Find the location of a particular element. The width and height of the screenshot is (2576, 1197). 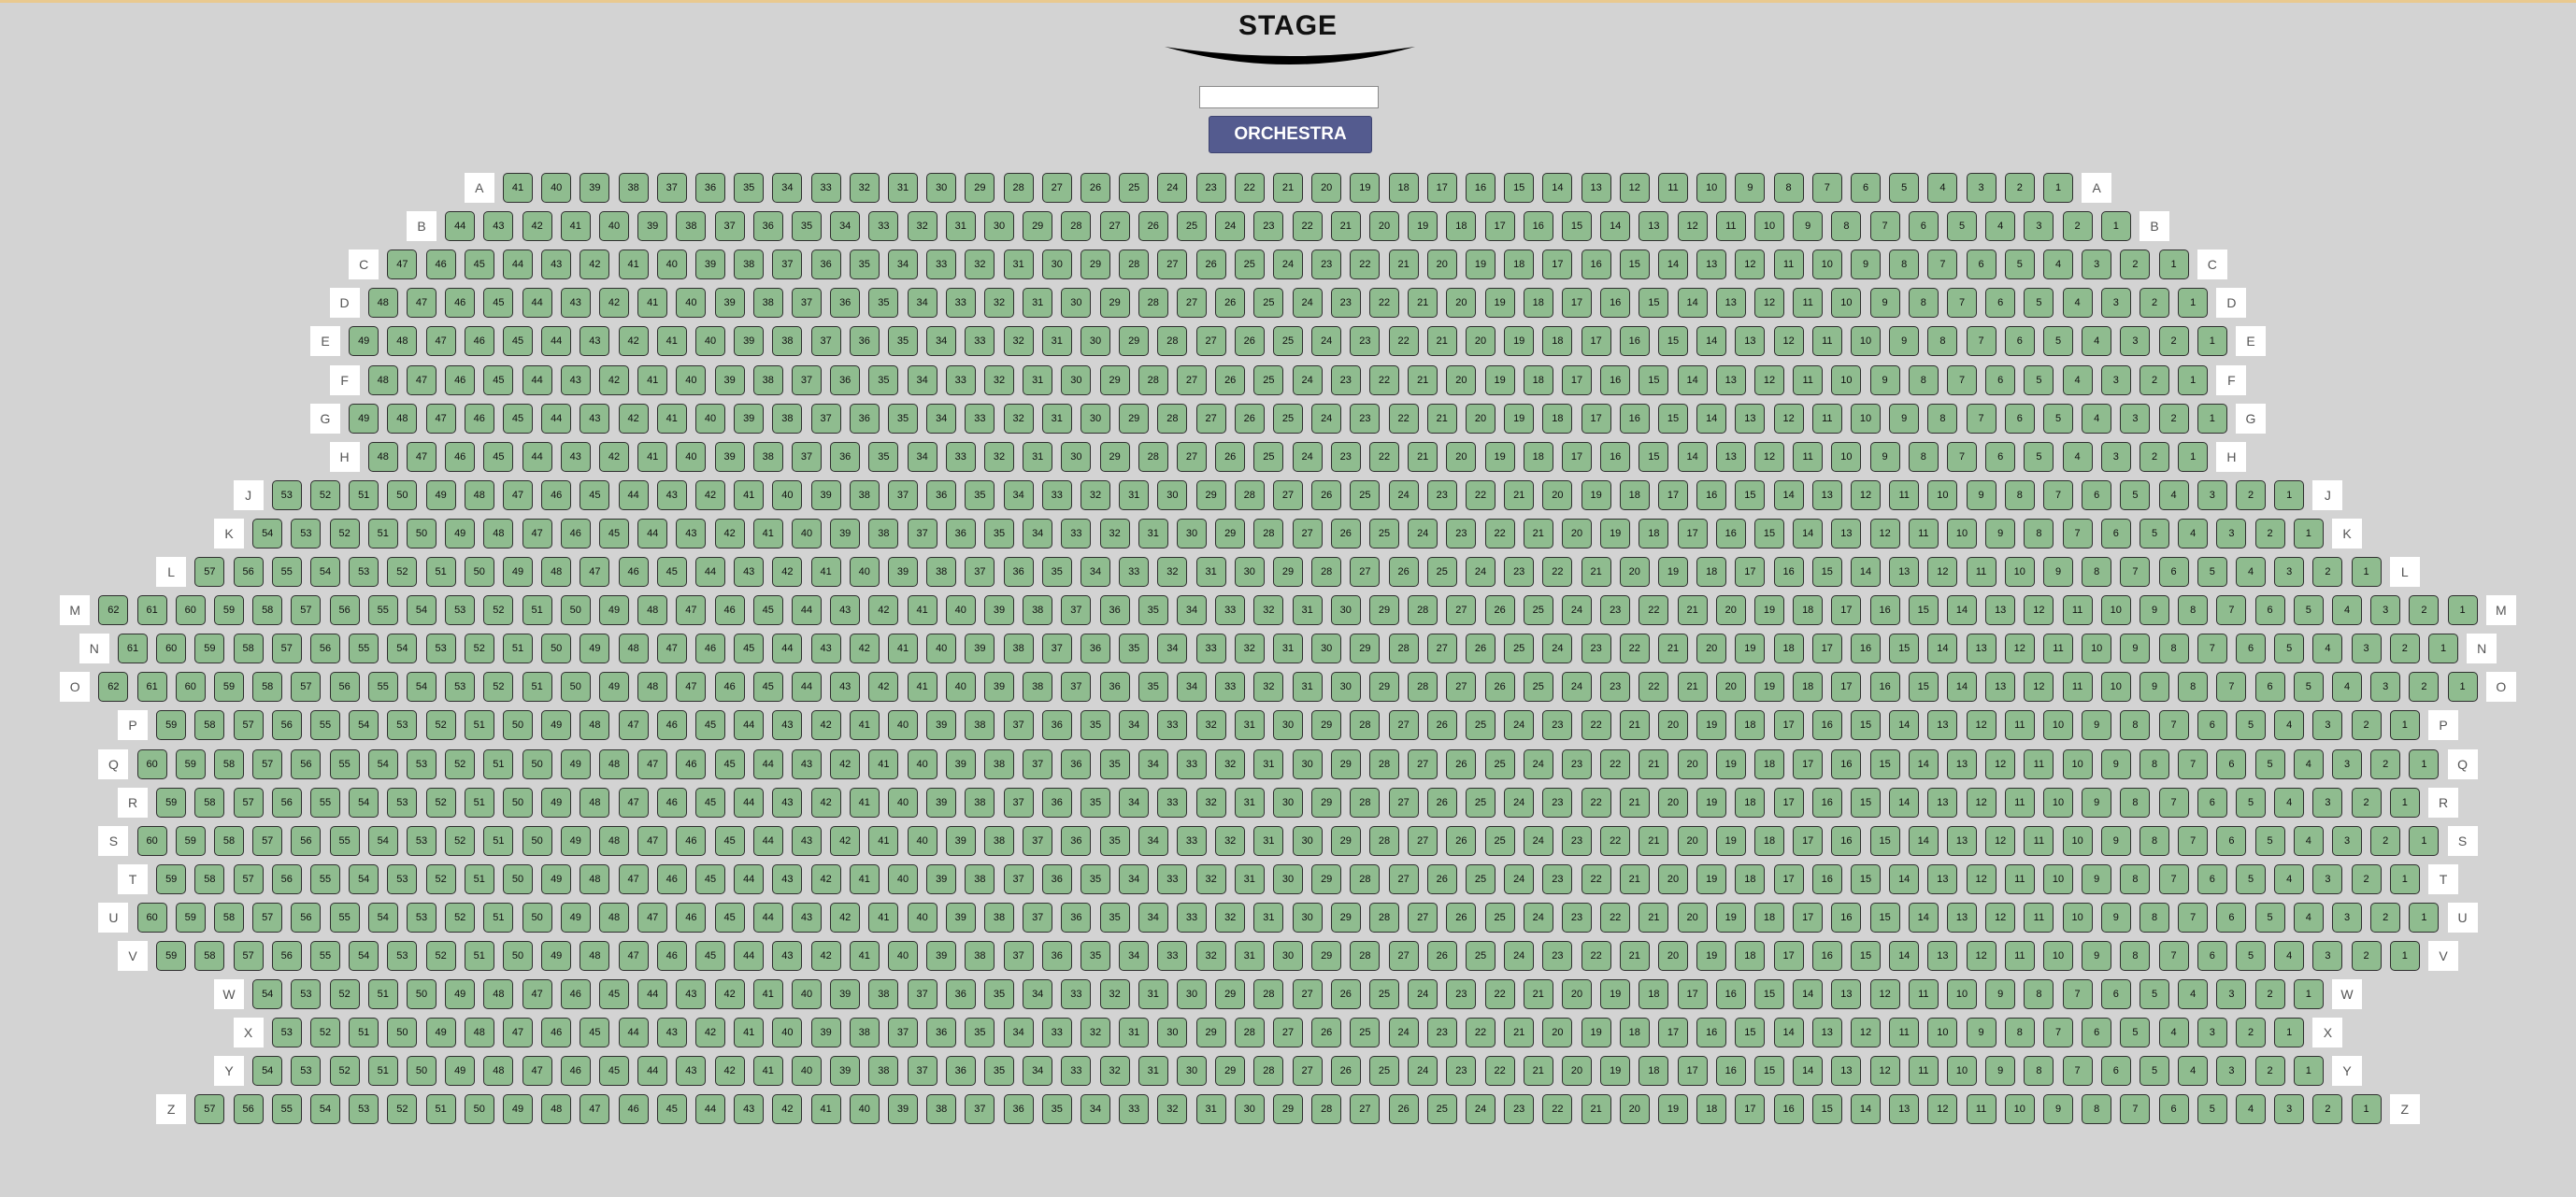

seat-c-45: 45 is located at coordinates (479, 264).